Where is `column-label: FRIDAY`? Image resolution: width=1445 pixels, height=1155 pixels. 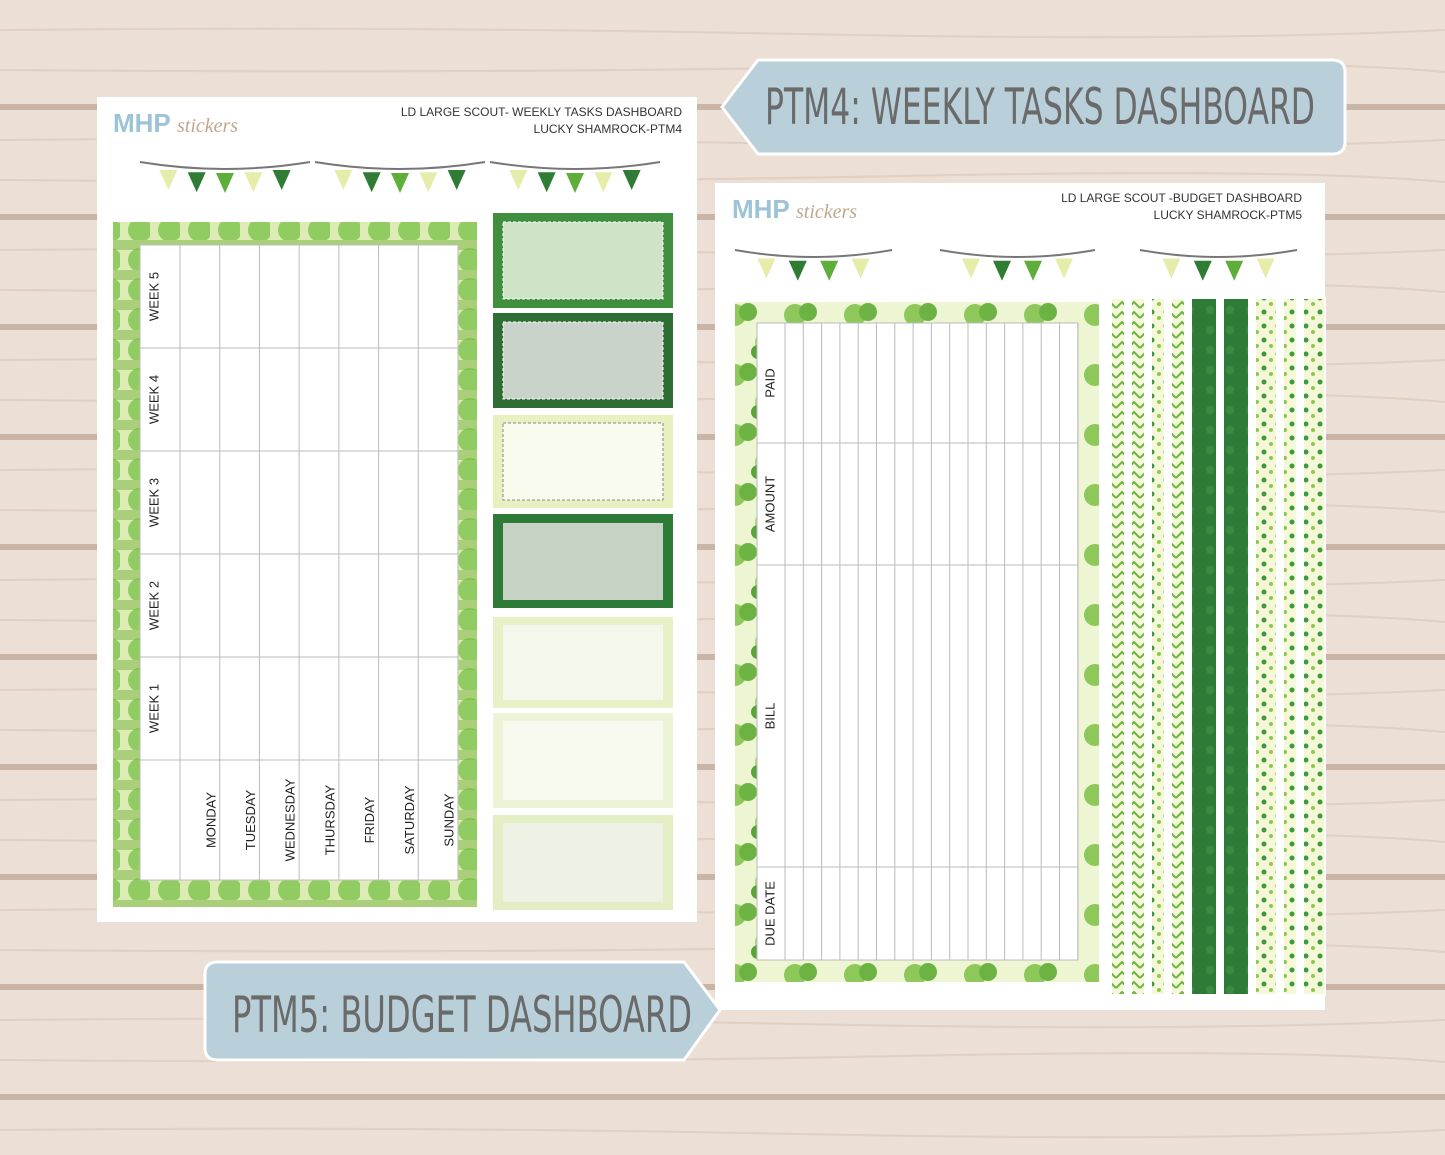
column-label: FRIDAY is located at coordinates (369, 819).